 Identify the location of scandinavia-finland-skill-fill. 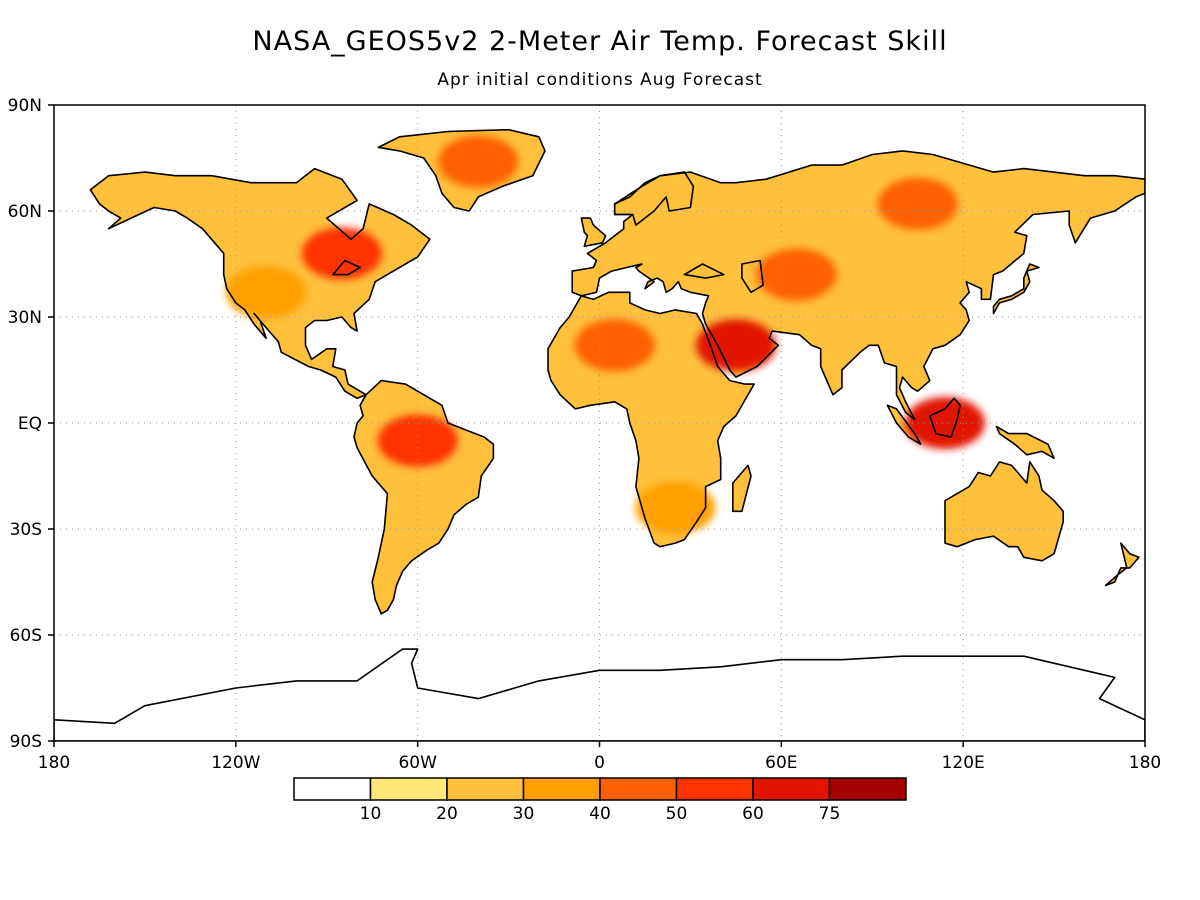
(654, 199).